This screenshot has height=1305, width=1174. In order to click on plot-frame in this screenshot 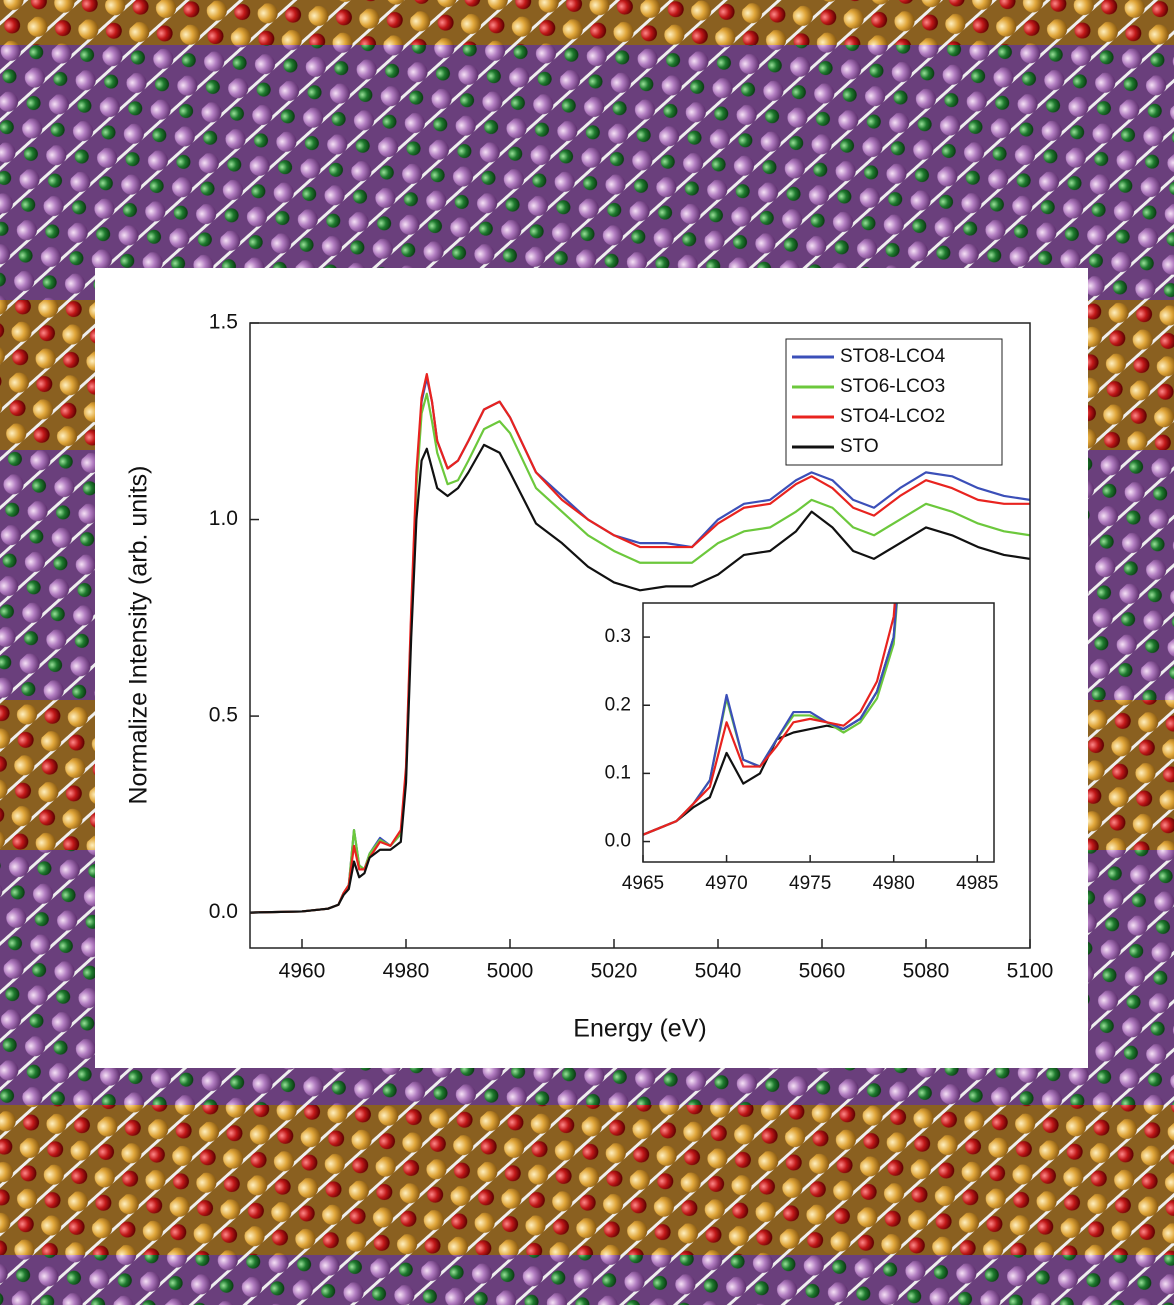, I will do `click(818, 732)`.